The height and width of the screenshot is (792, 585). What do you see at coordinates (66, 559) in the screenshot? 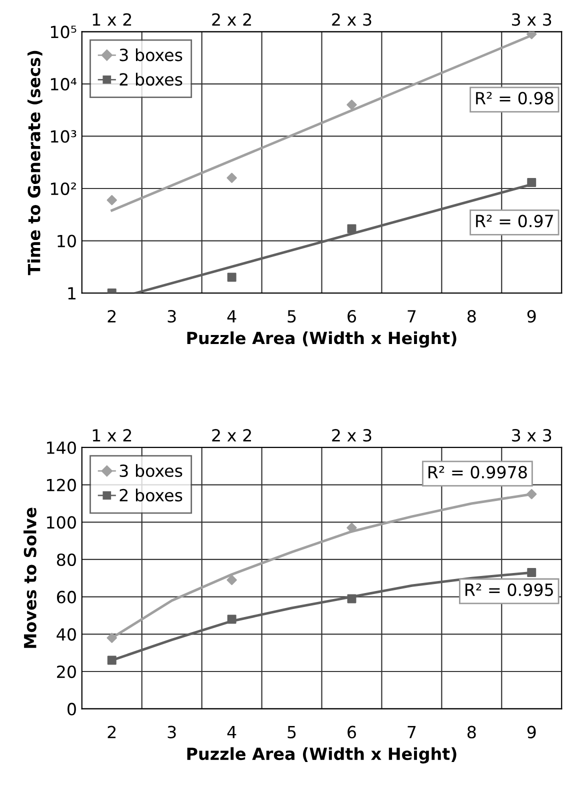
I see `y-tick-label: 80` at bounding box center [66, 559].